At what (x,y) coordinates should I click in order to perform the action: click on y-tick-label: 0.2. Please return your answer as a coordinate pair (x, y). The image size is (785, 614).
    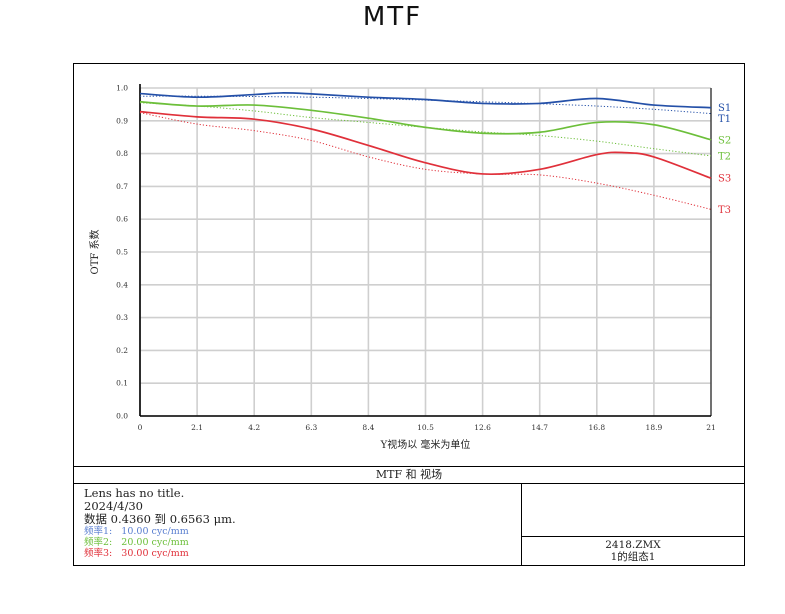
    Looking at the image, I should click on (122, 350).